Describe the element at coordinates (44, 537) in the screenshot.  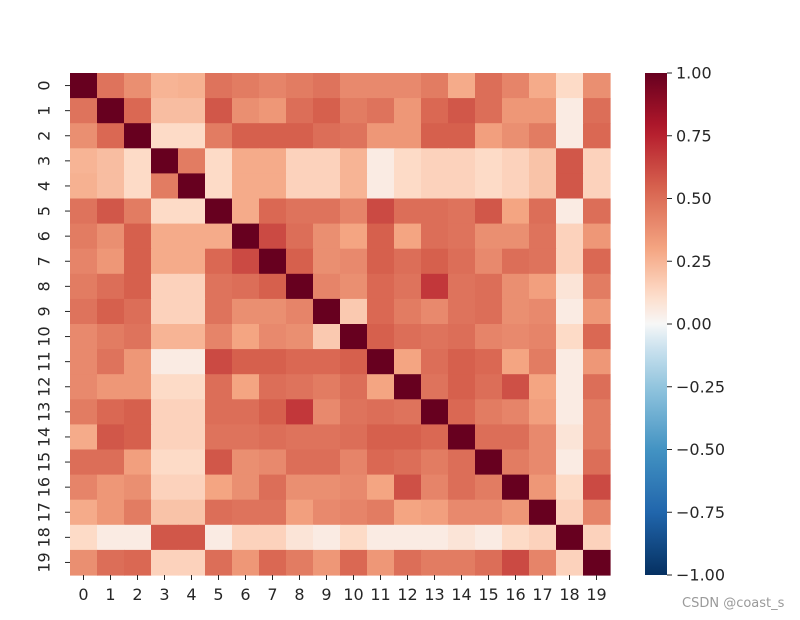
I see `y-tick-label: 18` at that location.